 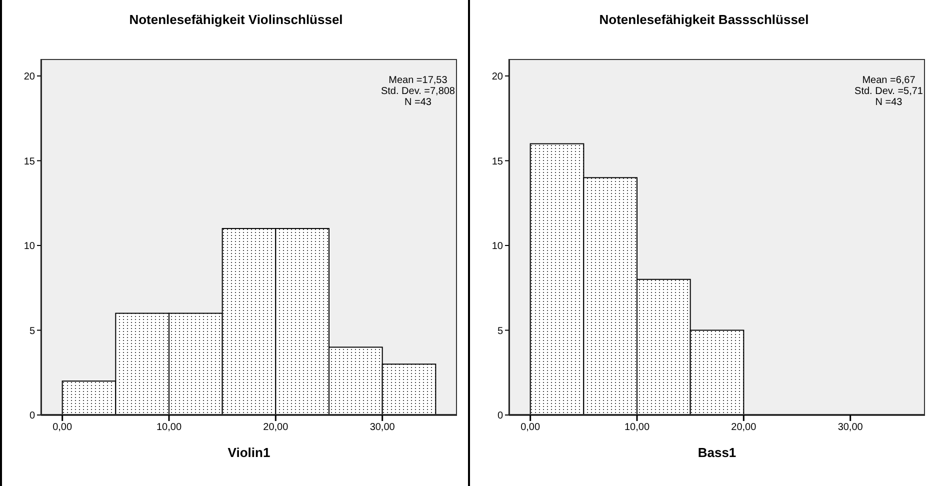 What do you see at coordinates (417, 91) in the screenshot?
I see `annotation: Std. Dev. =7,808` at bounding box center [417, 91].